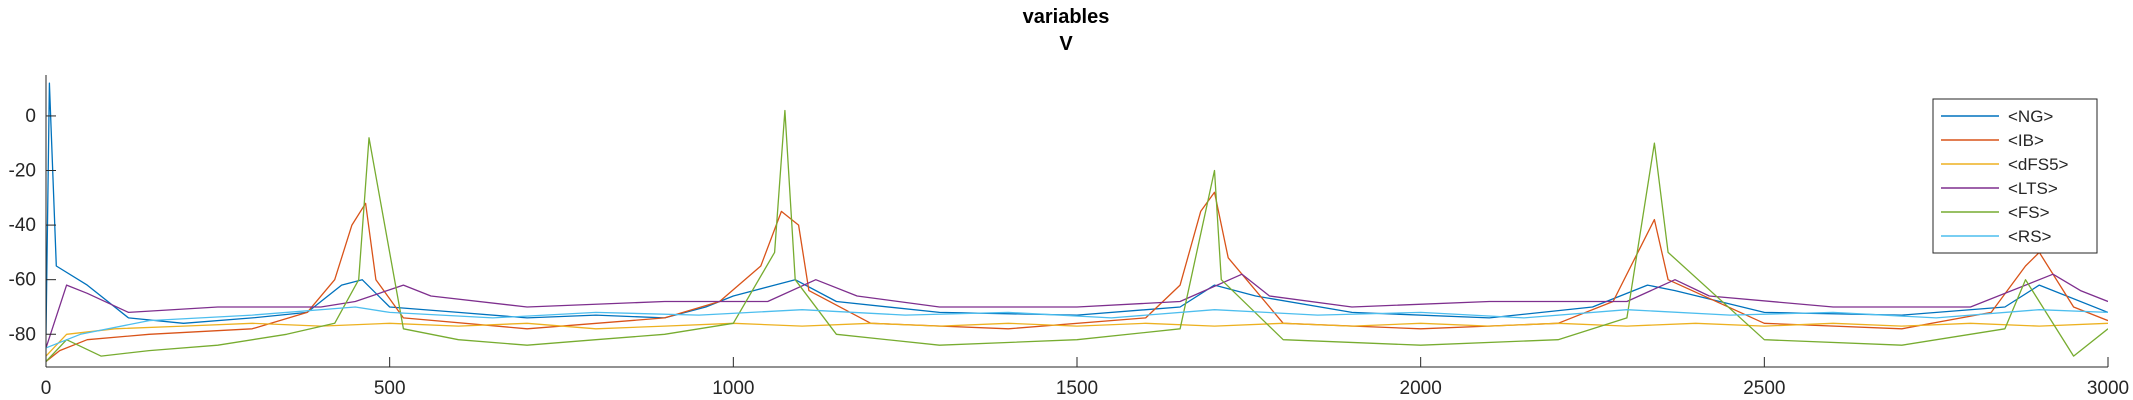 The image size is (2133, 400). What do you see at coordinates (1066, 17) in the screenshot?
I see `chart-title: variables` at bounding box center [1066, 17].